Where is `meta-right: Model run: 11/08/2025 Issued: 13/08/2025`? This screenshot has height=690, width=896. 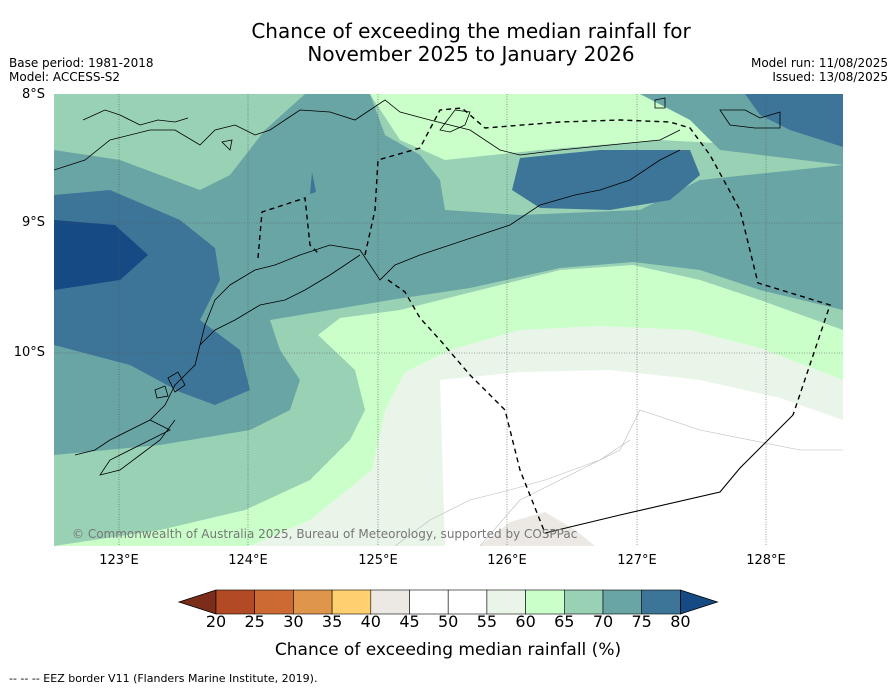 meta-right: Model run: 11/08/2025 Issued: 13/08/2025 is located at coordinates (819, 70).